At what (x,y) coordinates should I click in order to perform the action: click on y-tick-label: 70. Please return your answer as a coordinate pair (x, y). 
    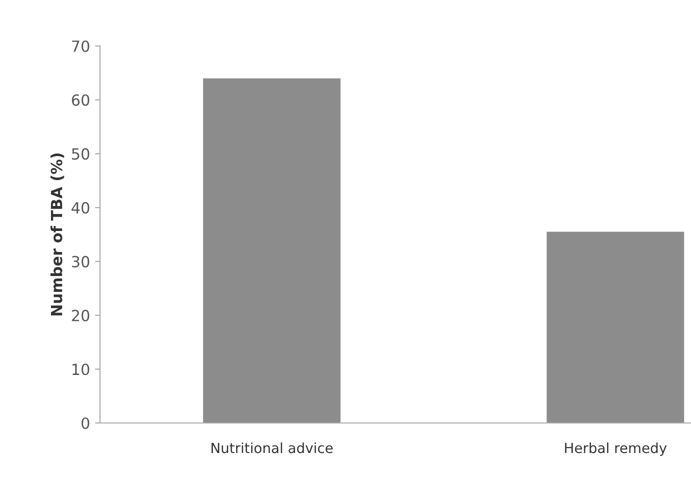
    Looking at the image, I should click on (81, 46).